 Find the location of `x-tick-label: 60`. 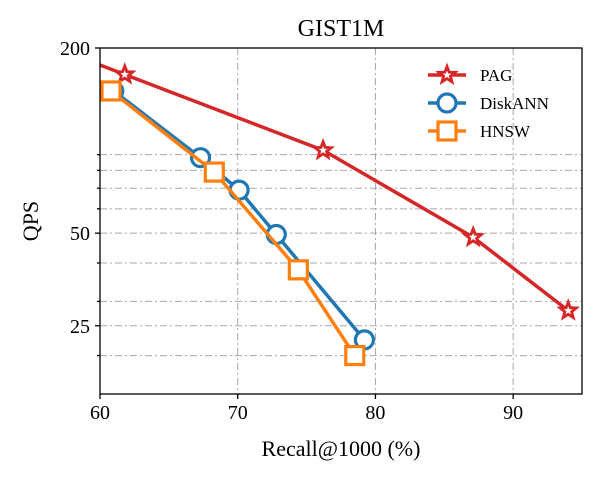

x-tick-label: 60 is located at coordinates (100, 413).